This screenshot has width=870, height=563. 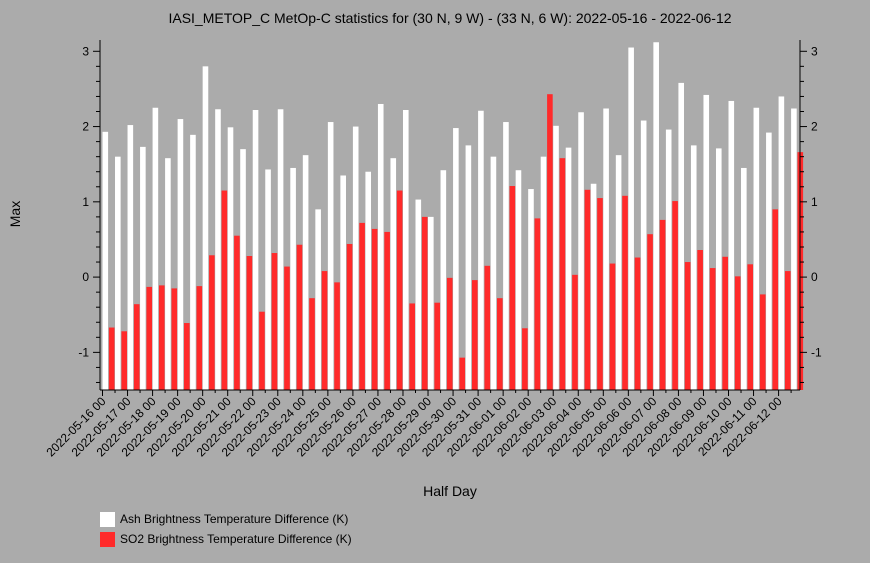 What do you see at coordinates (814, 51) in the screenshot?
I see `y-tick-label-right: 3` at bounding box center [814, 51].